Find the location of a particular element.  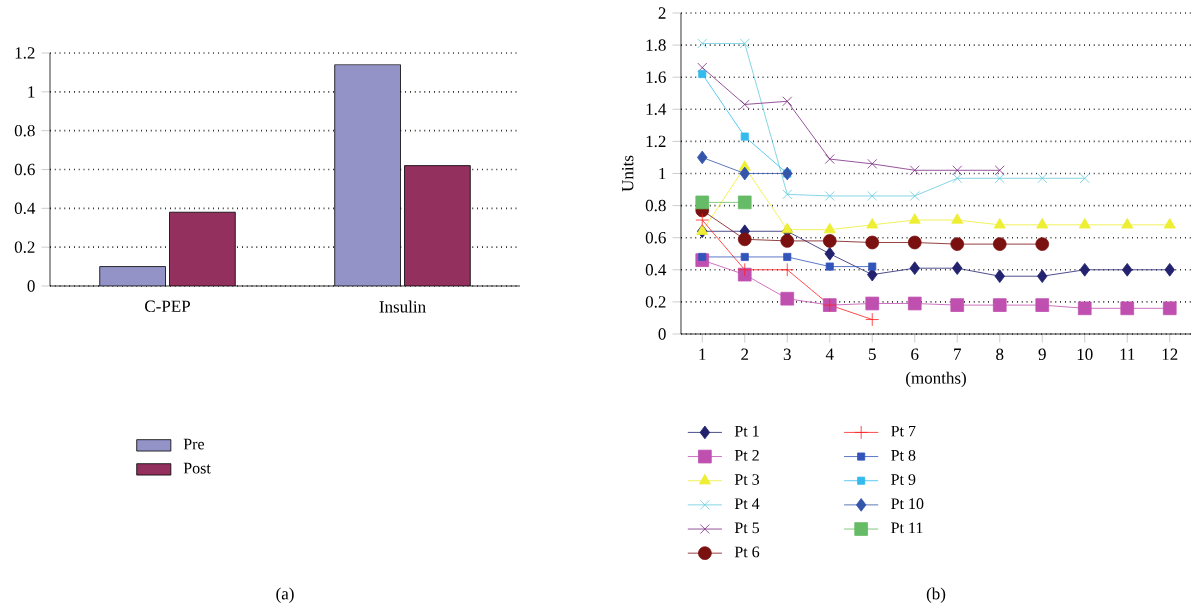

text: (a) is located at coordinates (285, 595).